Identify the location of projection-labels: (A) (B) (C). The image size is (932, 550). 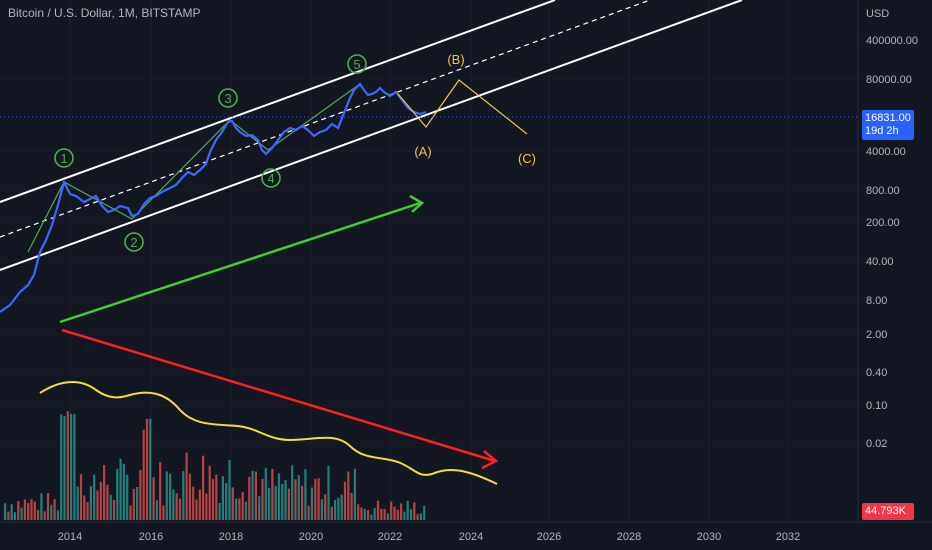
(475, 109).